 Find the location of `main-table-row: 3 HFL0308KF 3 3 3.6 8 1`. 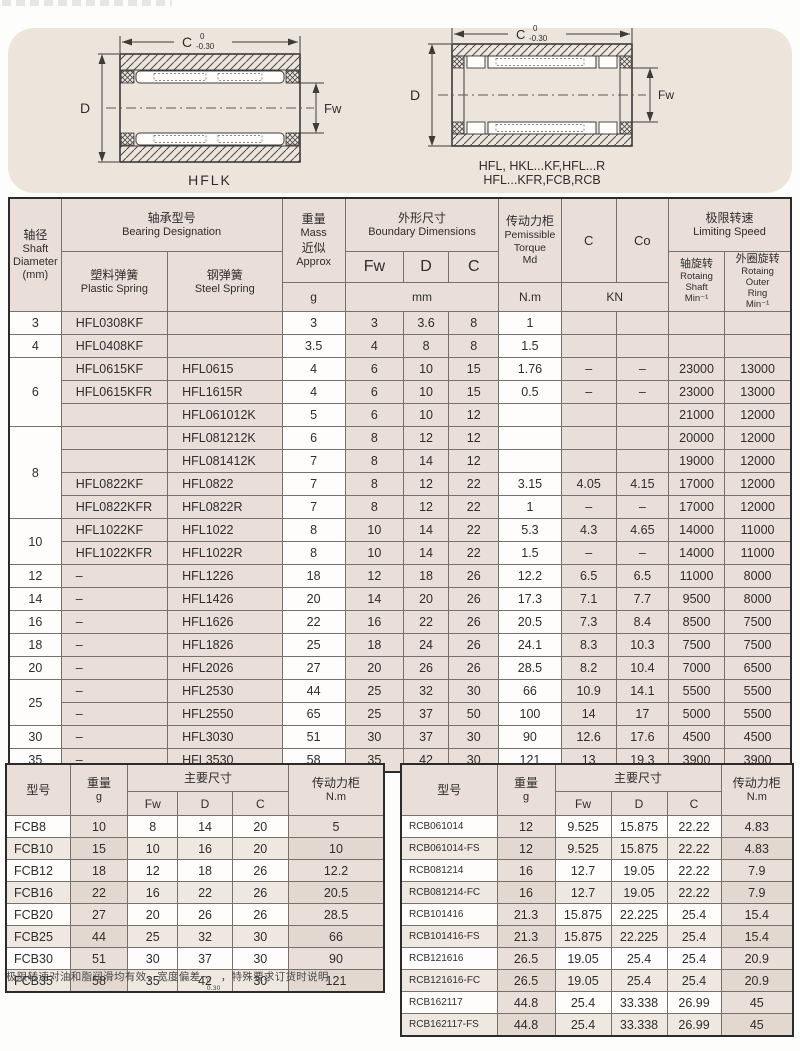

main-table-row: 3 HFL0308KF 3 3 3.6 8 1 is located at coordinates (400, 323).